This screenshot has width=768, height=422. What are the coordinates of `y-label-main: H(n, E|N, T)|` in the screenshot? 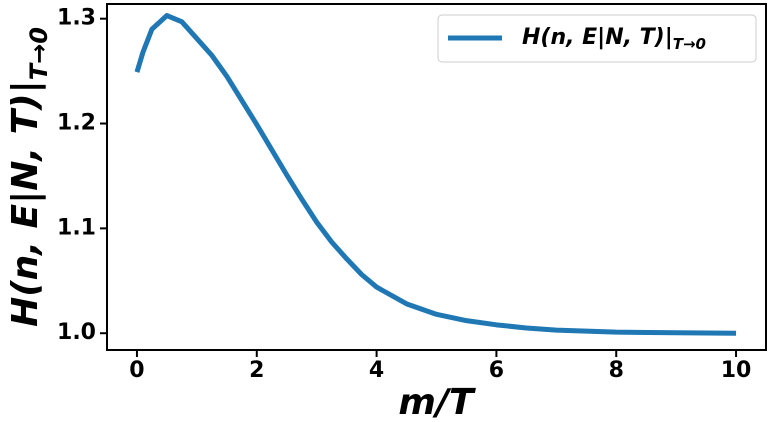 It's located at (25, 203).